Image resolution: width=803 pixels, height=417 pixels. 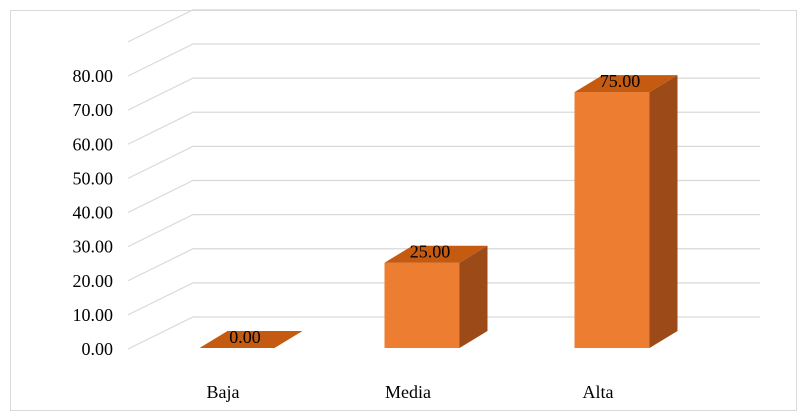 I want to click on y-tick-label: 70.00, so click(x=93, y=110).